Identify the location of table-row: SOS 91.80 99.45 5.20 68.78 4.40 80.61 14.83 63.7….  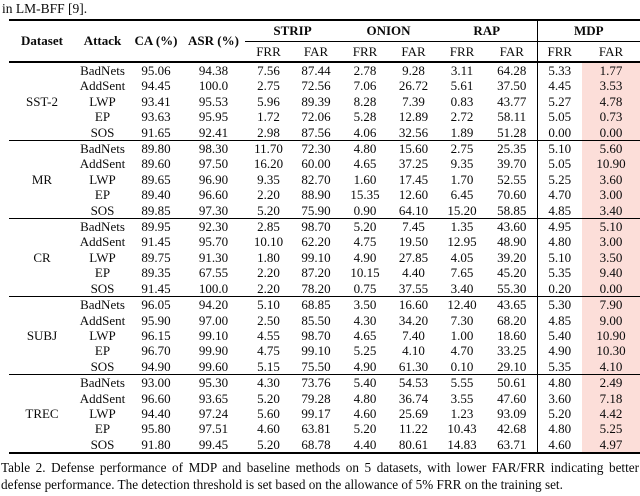
(324, 445).